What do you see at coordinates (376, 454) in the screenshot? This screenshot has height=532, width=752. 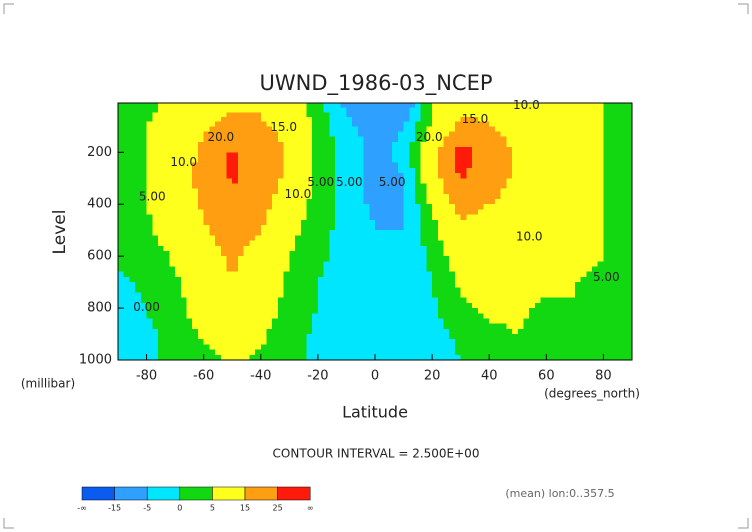 I see `subtitle: CONTOUR INTERVAL = 2.500E+00` at bounding box center [376, 454].